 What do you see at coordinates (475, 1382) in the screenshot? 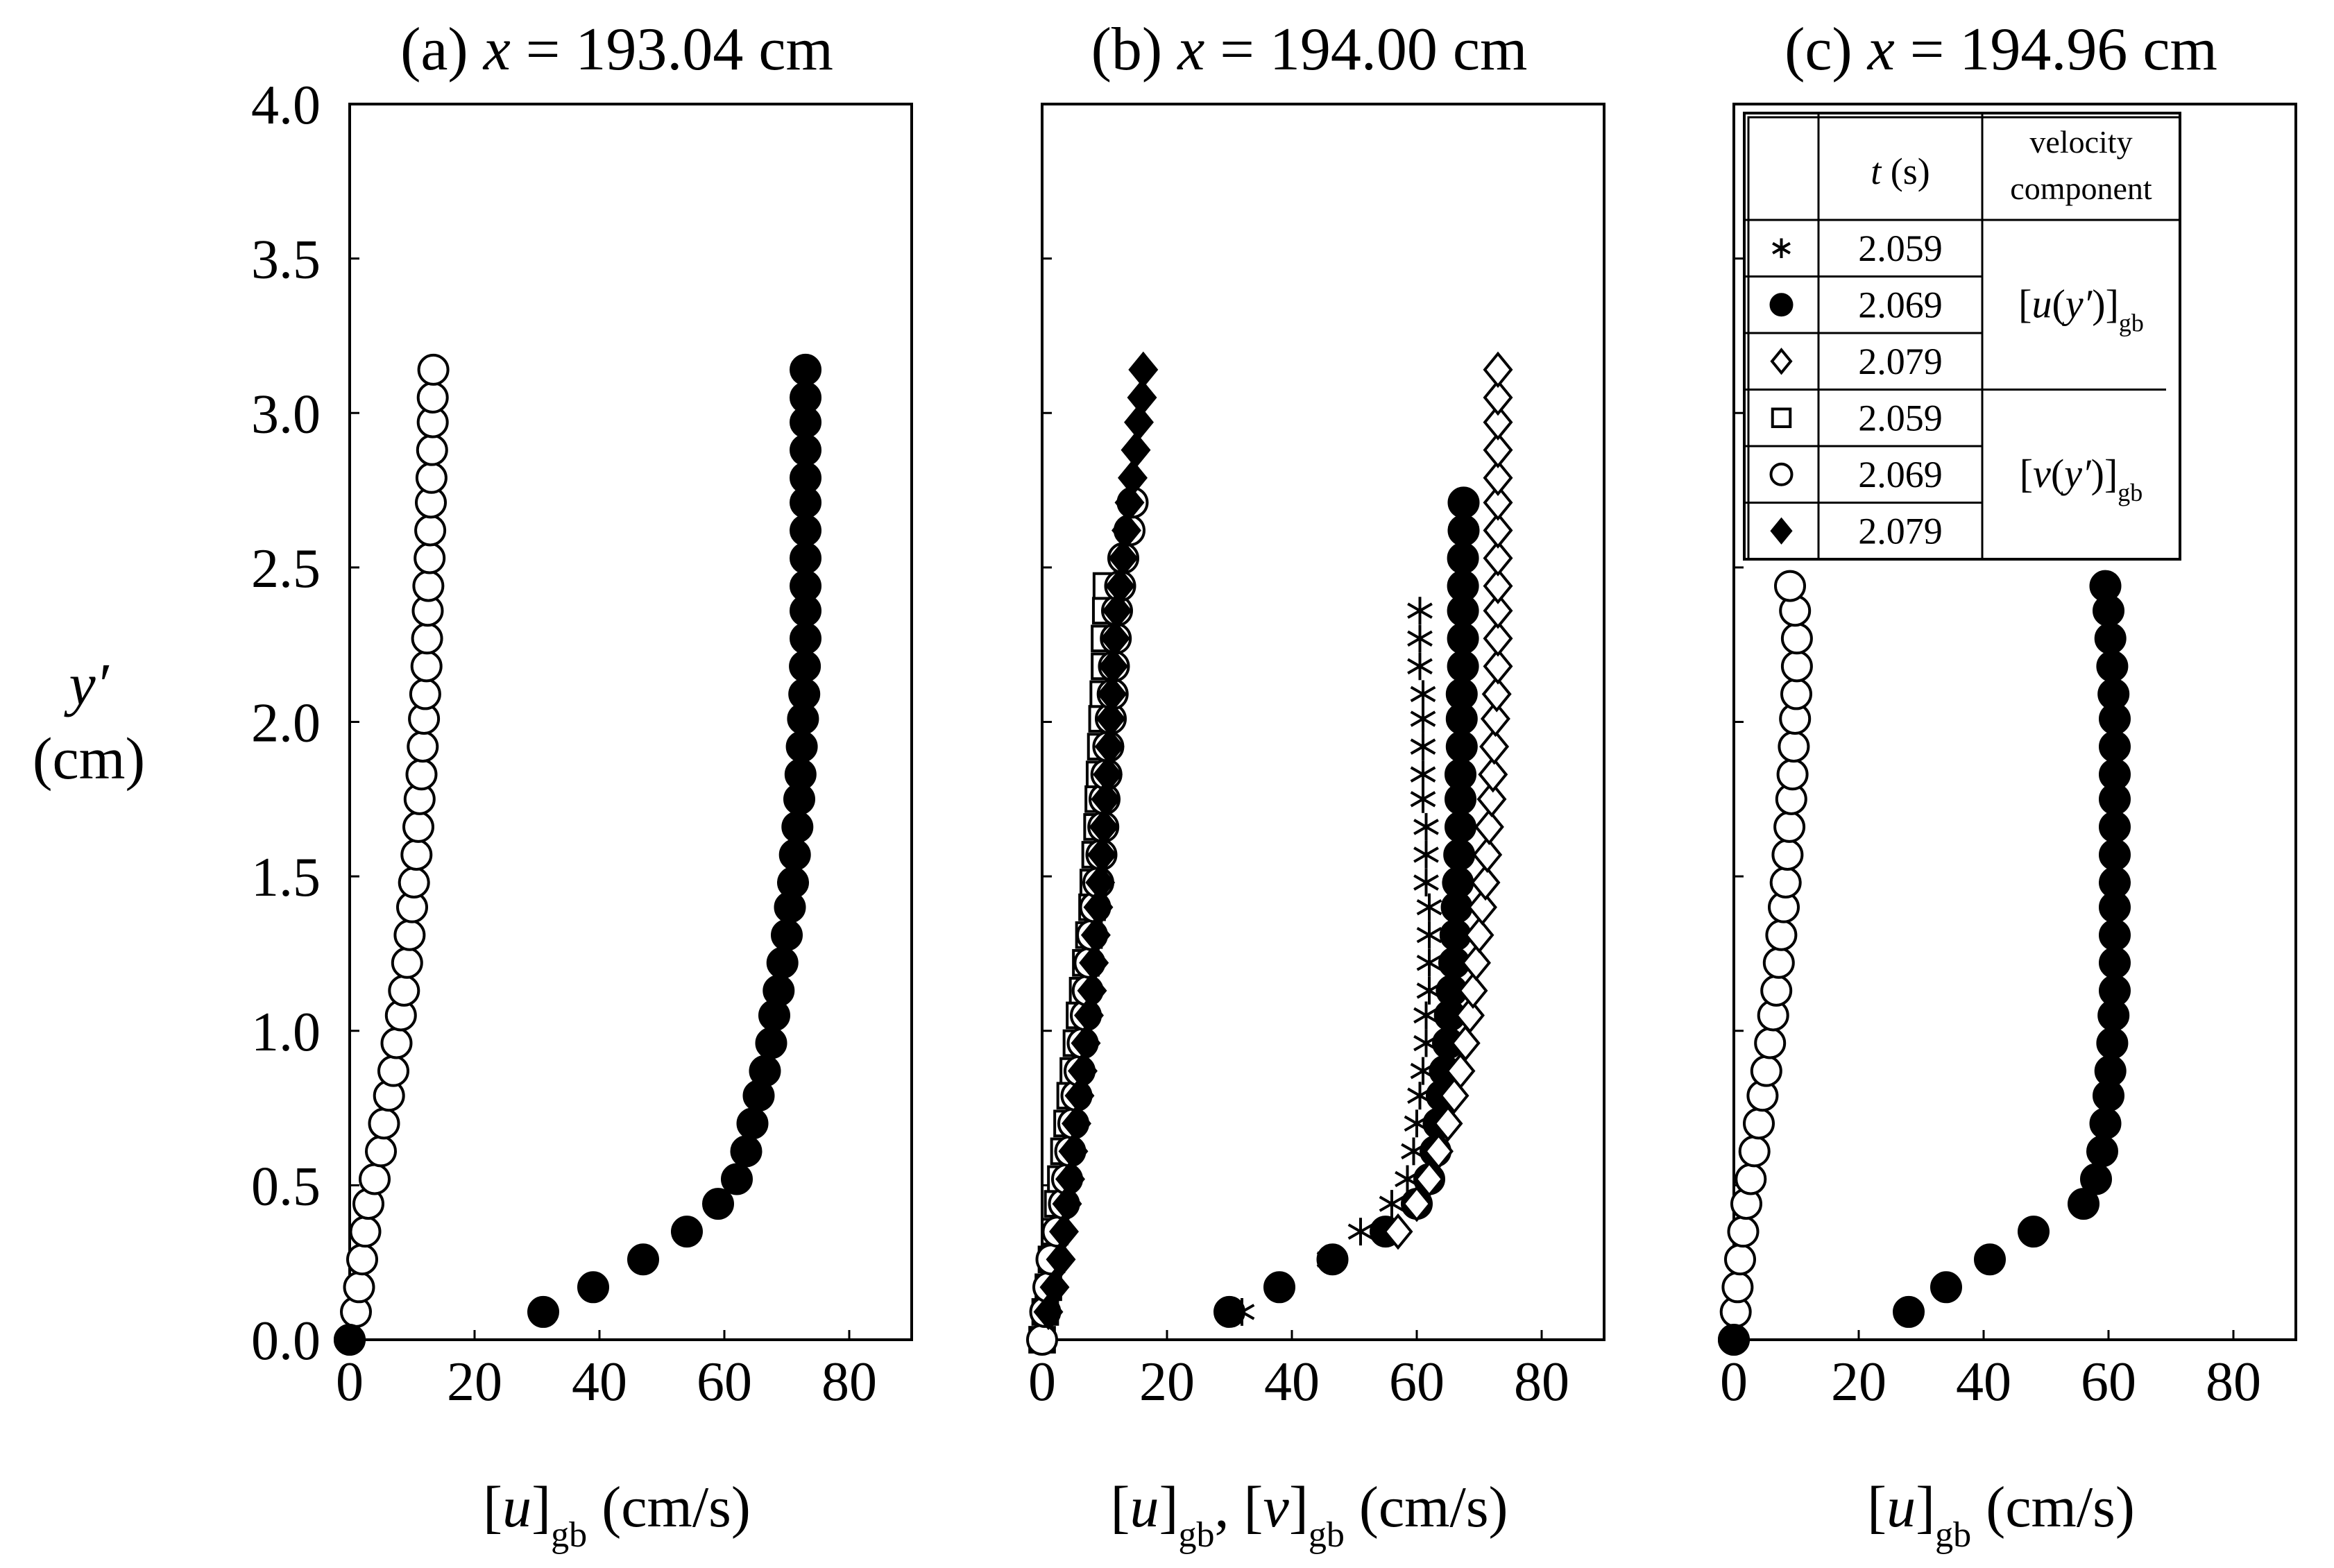
I see `x-tick-label: 20` at bounding box center [475, 1382].